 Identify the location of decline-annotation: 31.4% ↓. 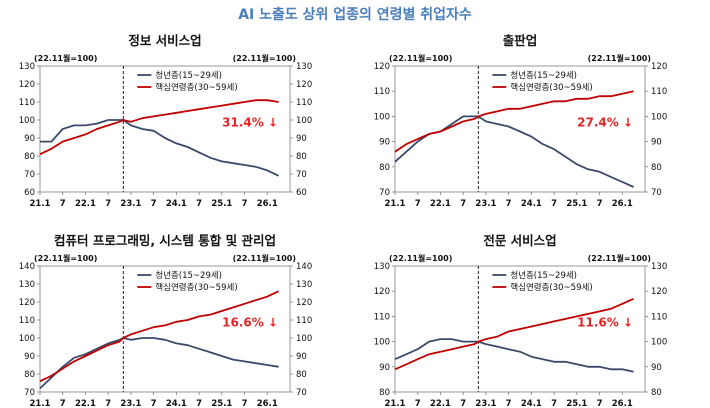
(250, 123).